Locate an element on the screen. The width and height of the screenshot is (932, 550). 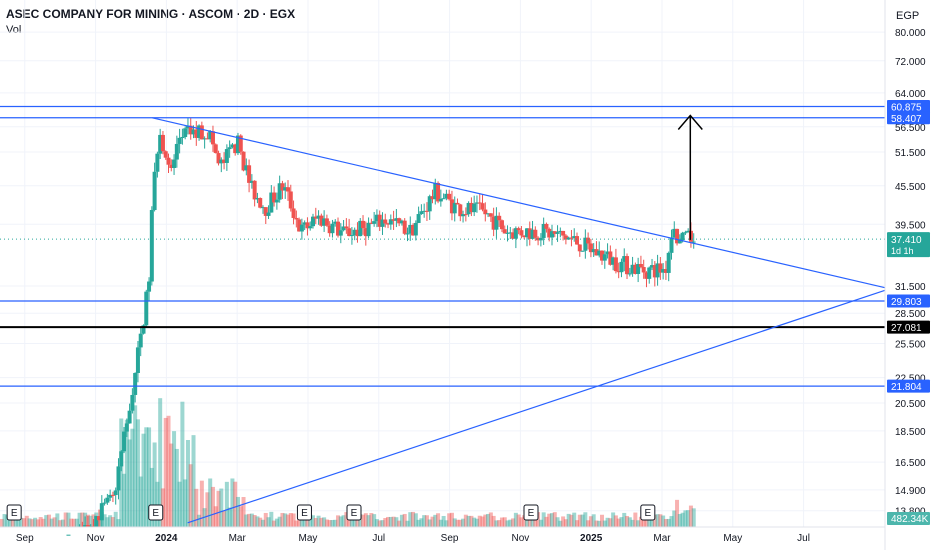
time-tick-label: Nov is located at coordinates (96, 538).